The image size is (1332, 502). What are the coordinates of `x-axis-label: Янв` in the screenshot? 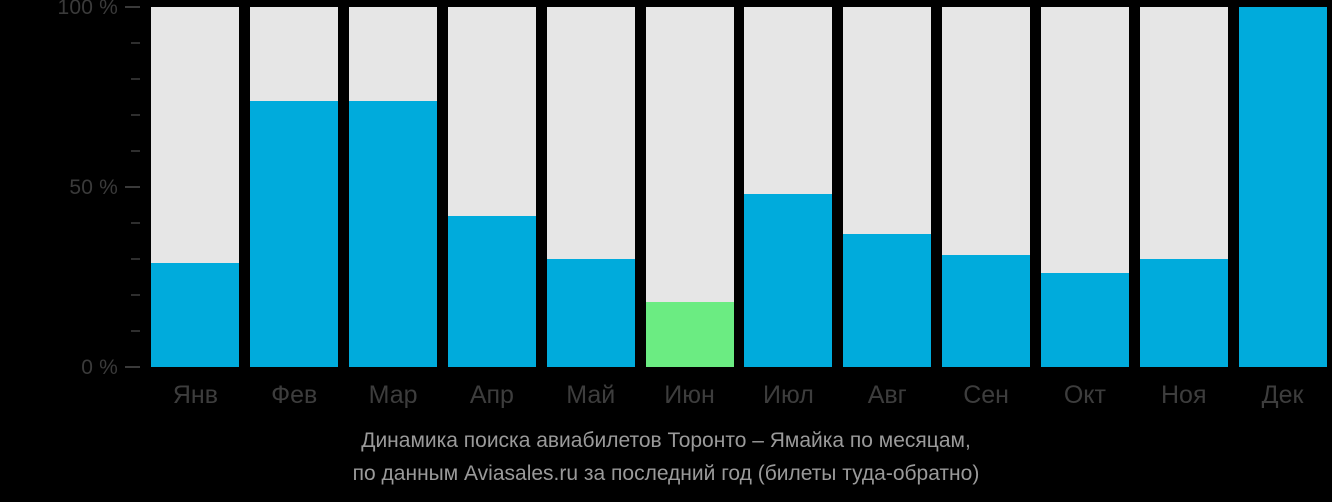 It's located at (195, 395).